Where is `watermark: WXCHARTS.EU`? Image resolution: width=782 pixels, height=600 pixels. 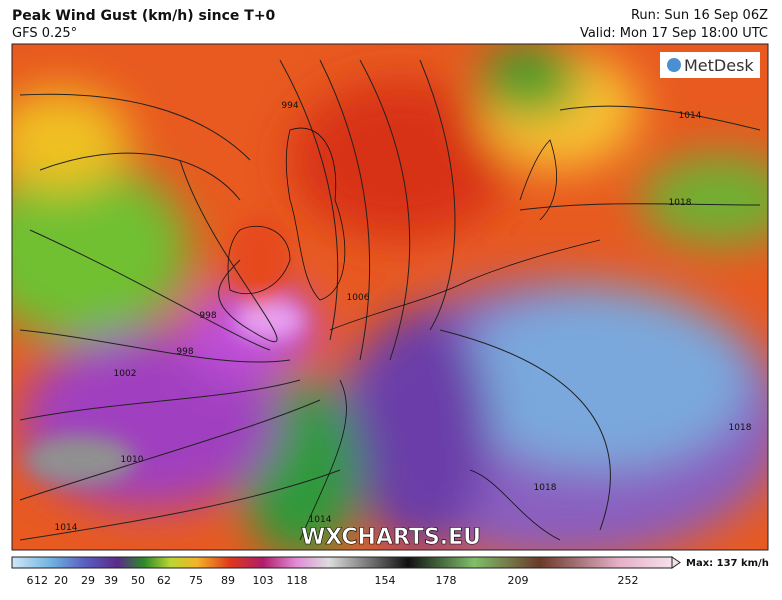 watermark: WXCHARTS.EU is located at coordinates (391, 537).